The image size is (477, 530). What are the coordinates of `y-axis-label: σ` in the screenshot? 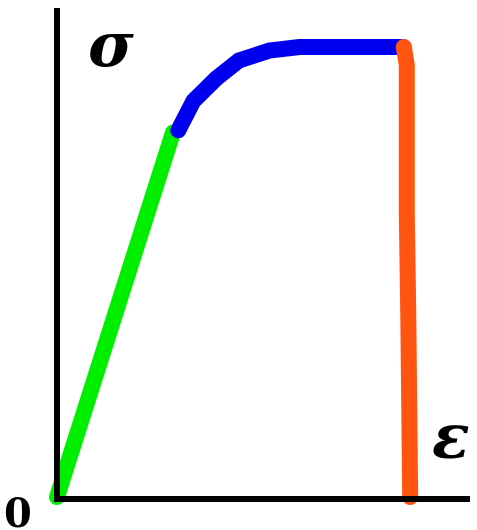 It's located at (111, 44).